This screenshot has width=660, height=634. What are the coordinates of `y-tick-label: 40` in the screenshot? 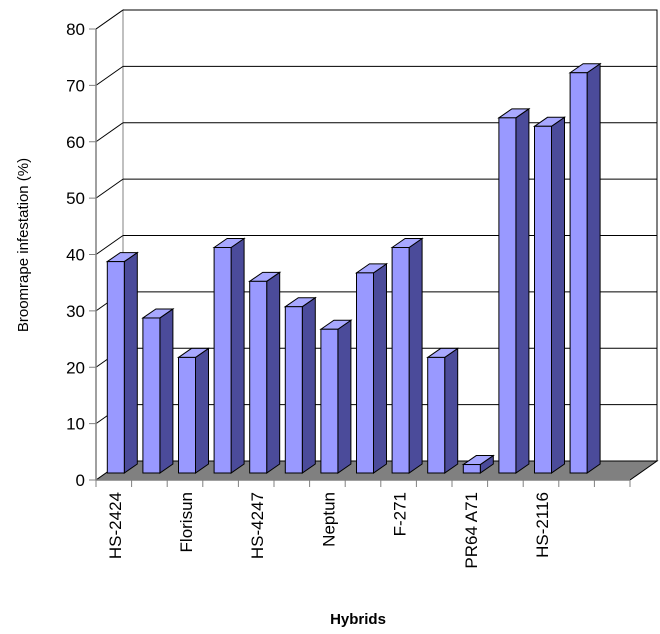 It's located at (75, 255).